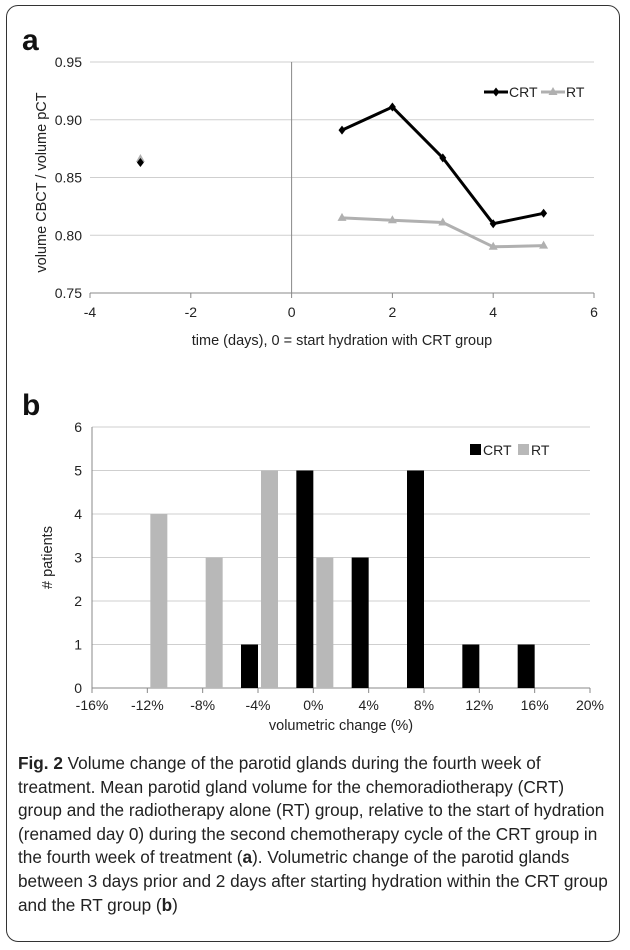 Image resolution: width=630 pixels, height=950 pixels. What do you see at coordinates (590, 705) in the screenshot?
I see `x-tick-label: 20%` at bounding box center [590, 705].